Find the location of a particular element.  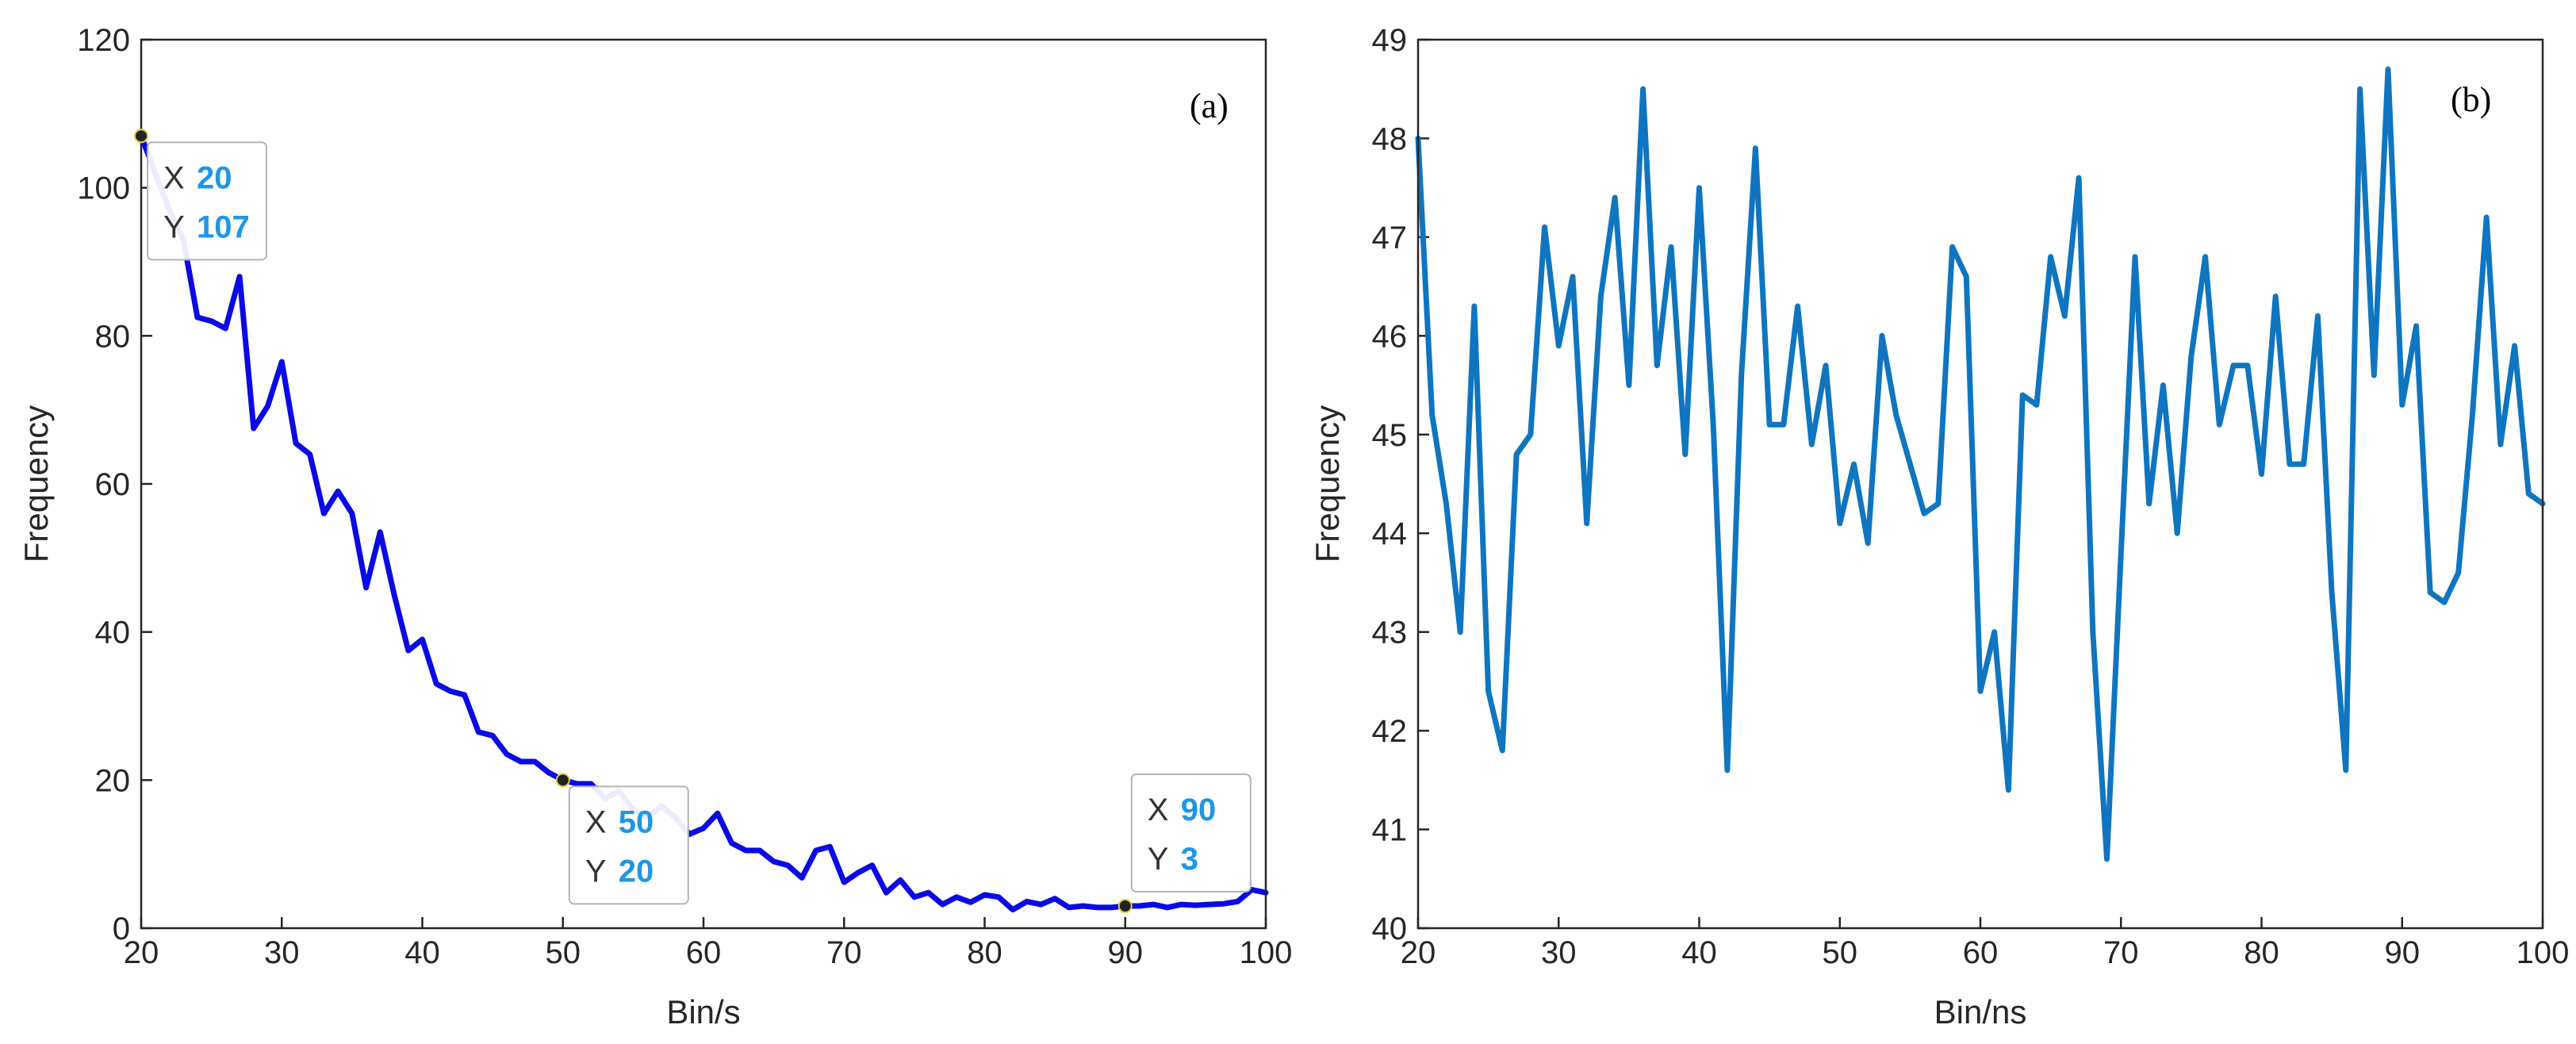

panel-a-y-tick-label: 40 is located at coordinates (113, 633).